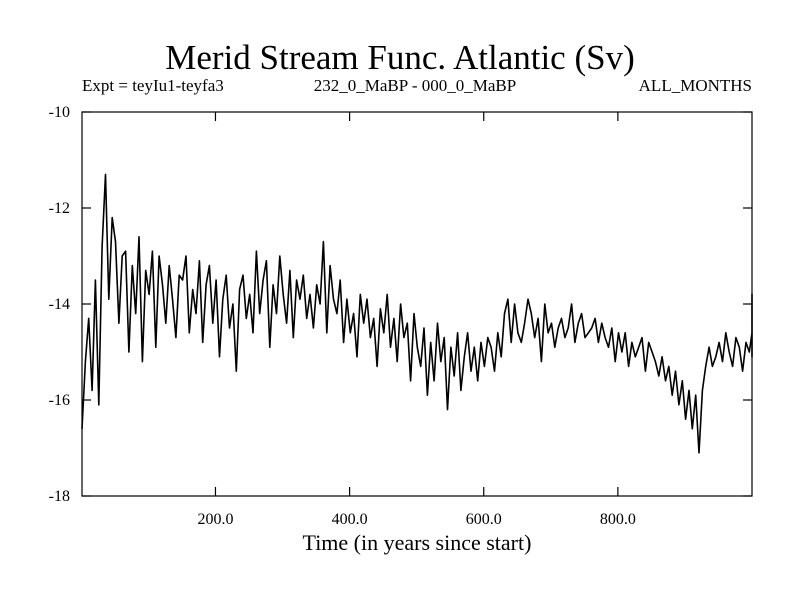  Describe the element at coordinates (59, 400) in the screenshot. I see `y-tick-label: -16` at that location.